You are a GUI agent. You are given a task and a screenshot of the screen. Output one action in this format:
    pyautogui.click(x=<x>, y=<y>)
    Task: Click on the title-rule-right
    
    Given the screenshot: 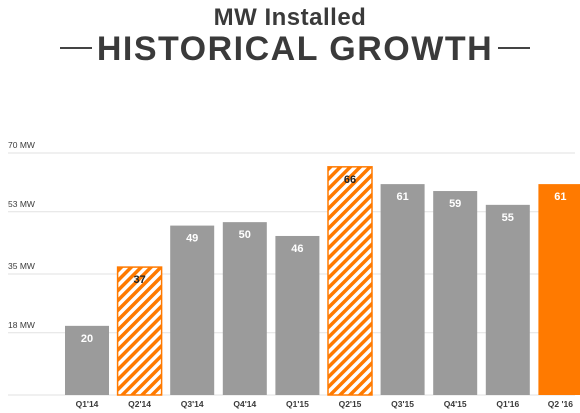 What is the action you would take?
    pyautogui.click(x=514, y=48)
    